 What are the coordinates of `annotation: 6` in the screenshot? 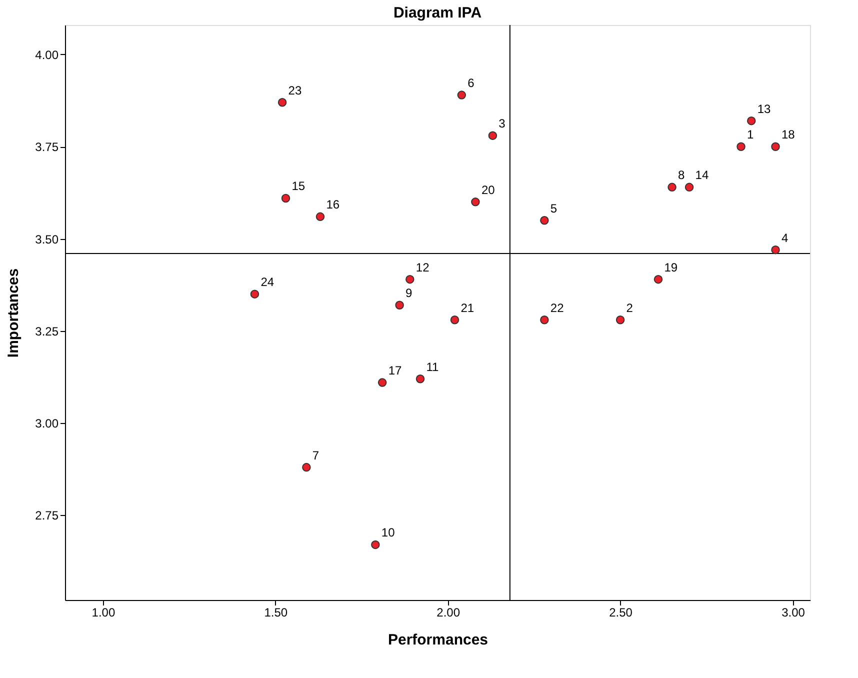 It's located at (471, 83).